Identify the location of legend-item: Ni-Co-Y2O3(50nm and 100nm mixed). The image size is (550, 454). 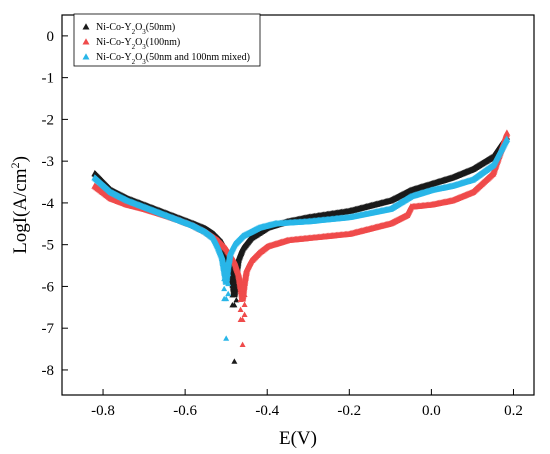
(166, 59).